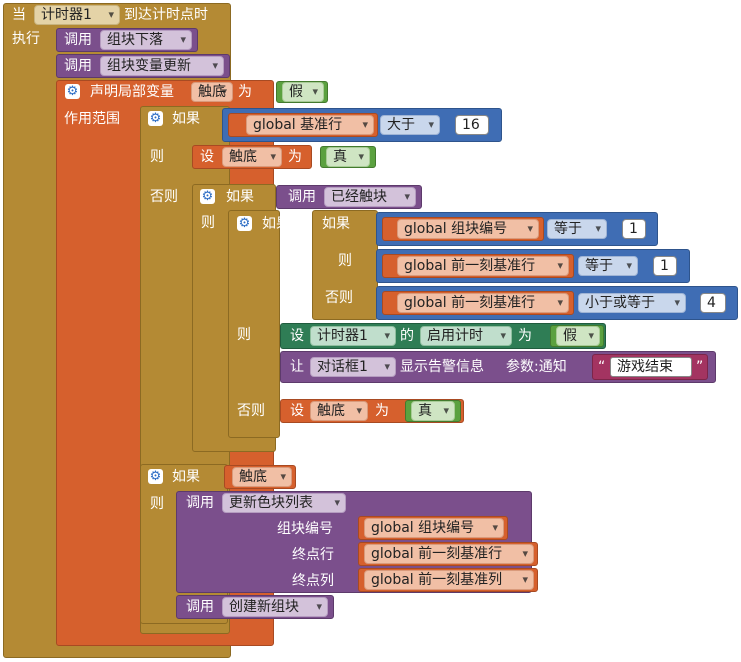 This screenshot has width=741, height=662. Describe the element at coordinates (713, 303) in the screenshot. I see `number-4: 4` at that location.